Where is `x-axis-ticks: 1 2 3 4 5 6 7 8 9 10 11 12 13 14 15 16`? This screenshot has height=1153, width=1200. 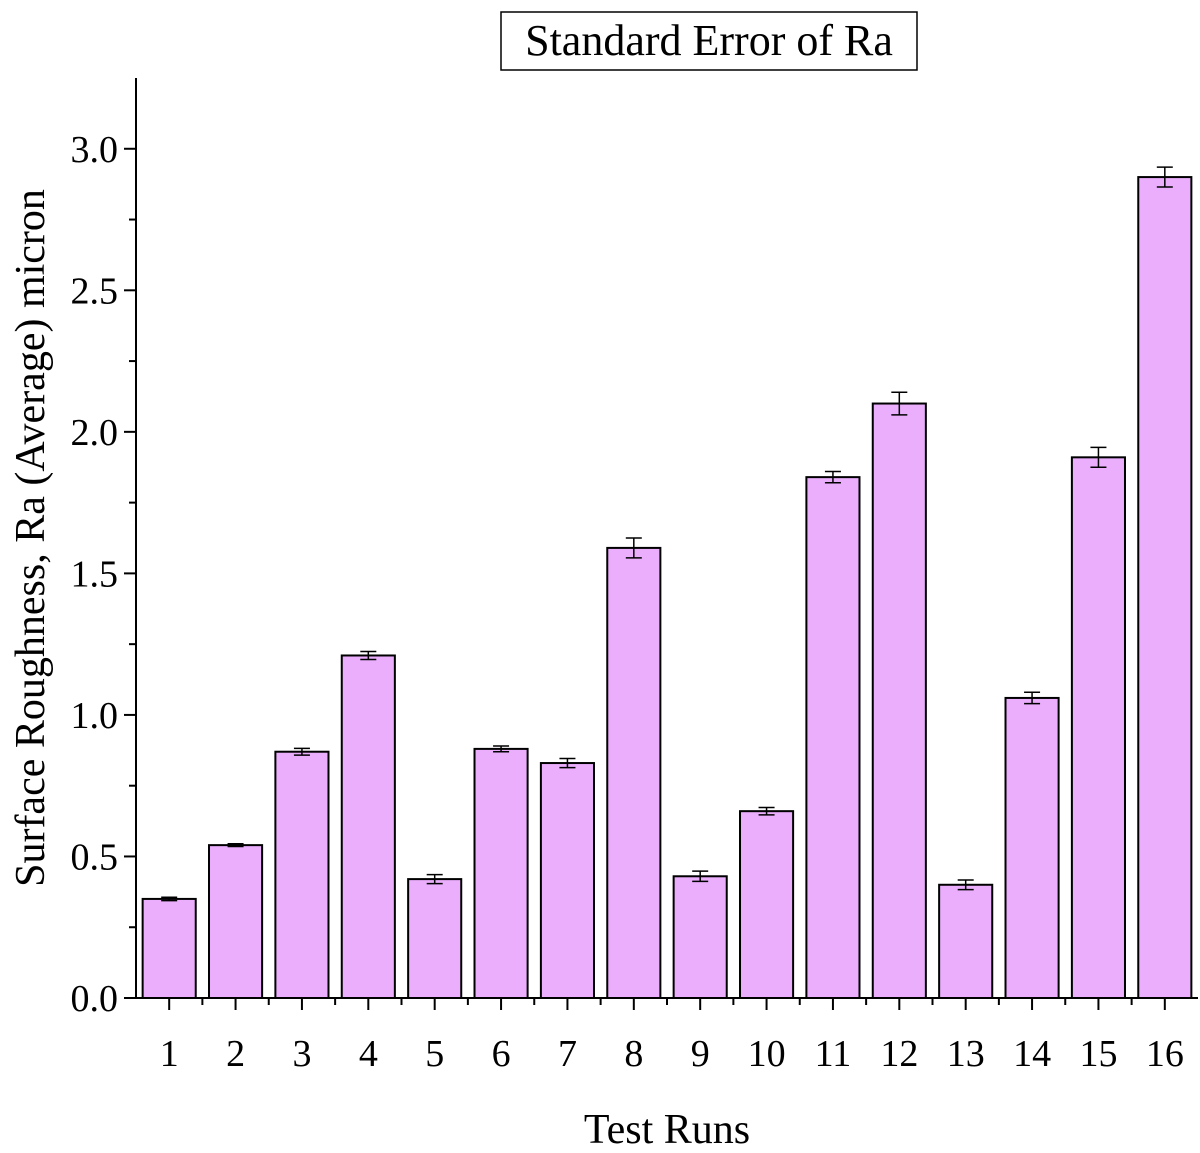
x-axis-ticks: 1 2 3 4 5 6 7 8 9 10 11 12 13 14 15 16 is located at coordinates (672, 1036).